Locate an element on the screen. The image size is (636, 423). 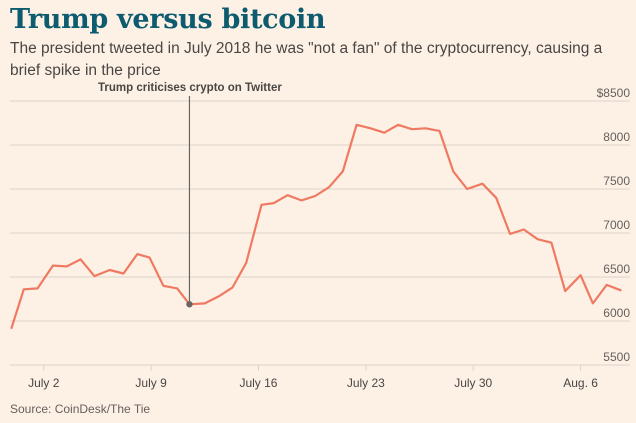
chart-title: Trump versus bitcoin is located at coordinates (168, 19).